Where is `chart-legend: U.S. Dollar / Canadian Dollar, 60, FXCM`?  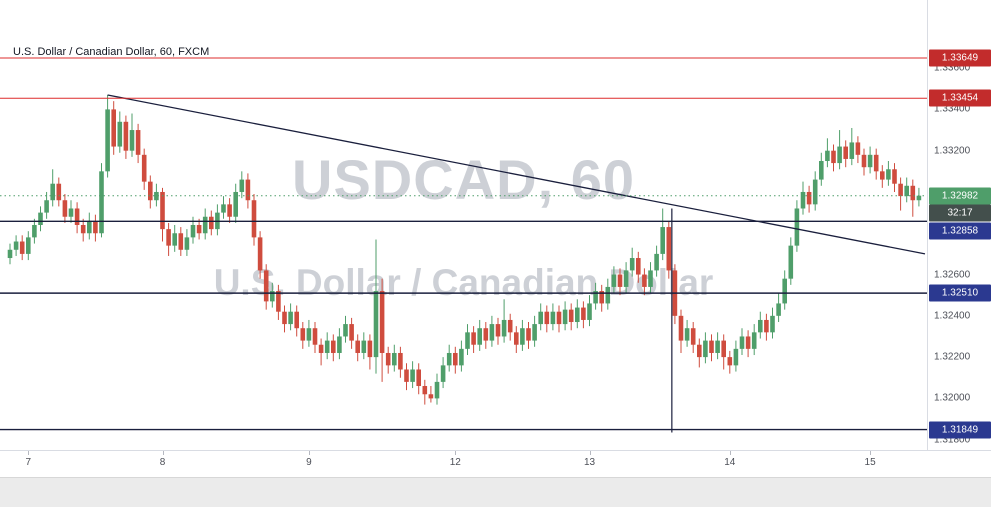 chart-legend: U.S. Dollar / Canadian Dollar, 60, FXCM is located at coordinates (111, 52).